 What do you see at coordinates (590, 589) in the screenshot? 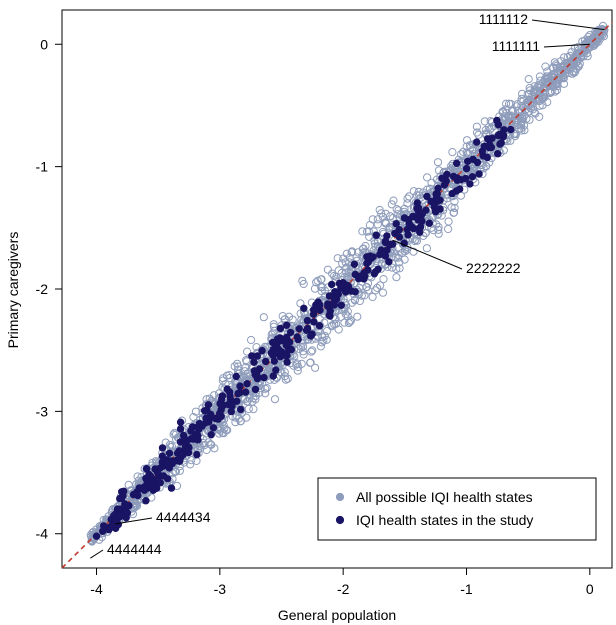
I see `x-tick-label: 0` at bounding box center [590, 589].